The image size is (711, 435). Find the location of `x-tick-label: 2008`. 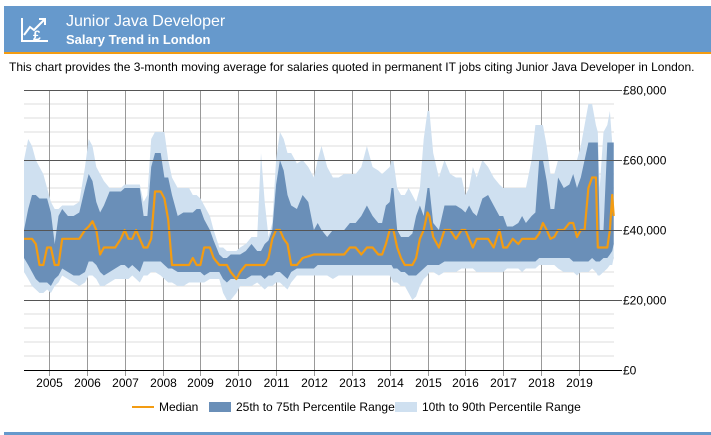

x-tick-label: 2008 is located at coordinates (163, 383).